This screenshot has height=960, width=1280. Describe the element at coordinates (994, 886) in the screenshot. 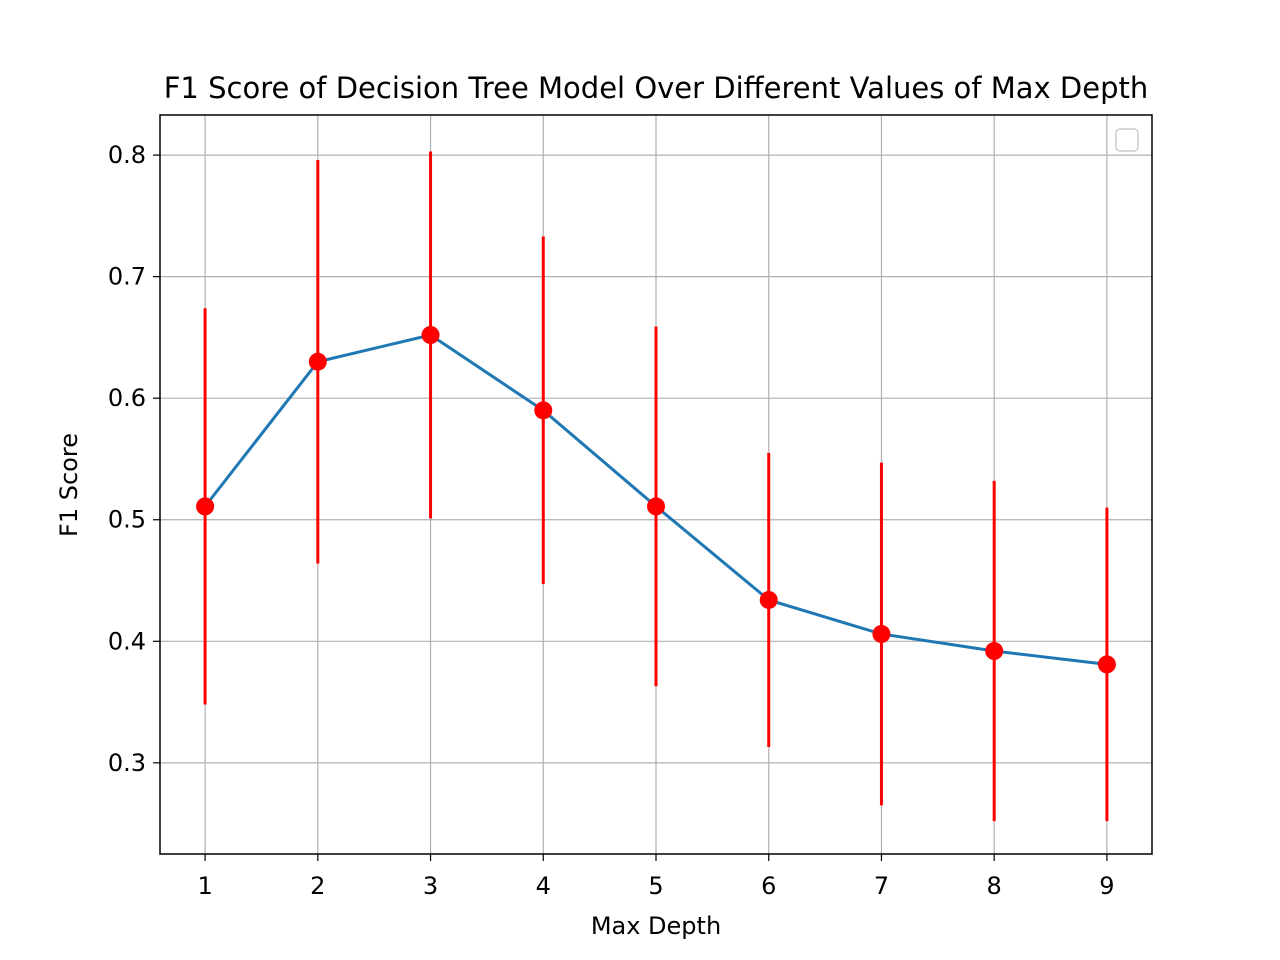

I see `x-tick-label: 8` at that location.